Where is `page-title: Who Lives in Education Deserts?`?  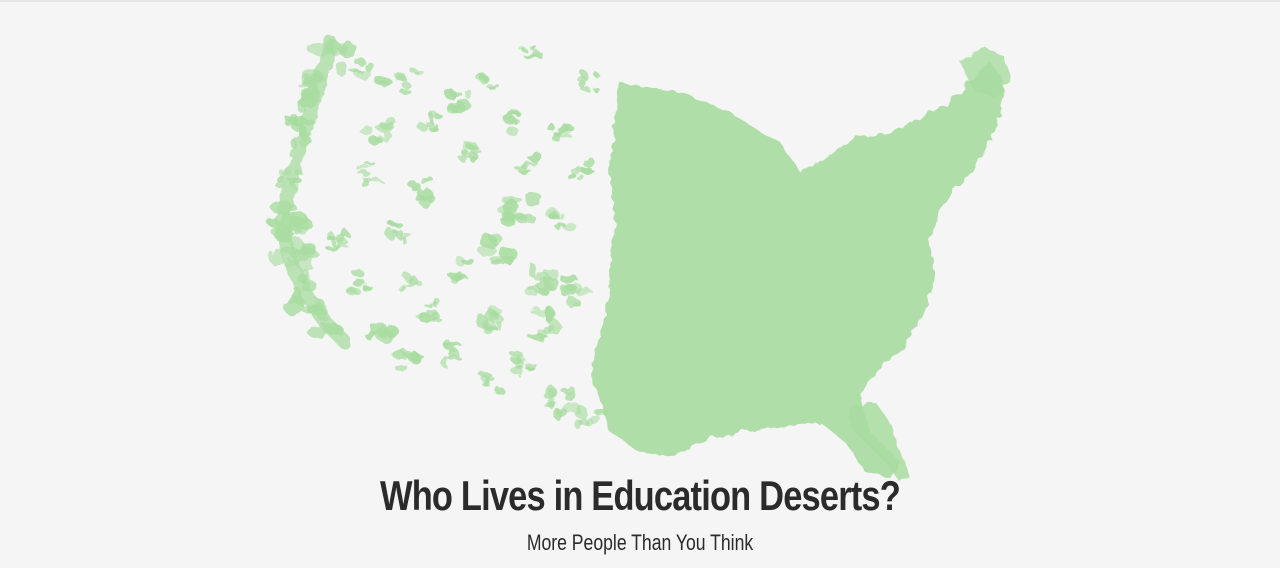 page-title: Who Lives in Education Deserts? is located at coordinates (640, 495).